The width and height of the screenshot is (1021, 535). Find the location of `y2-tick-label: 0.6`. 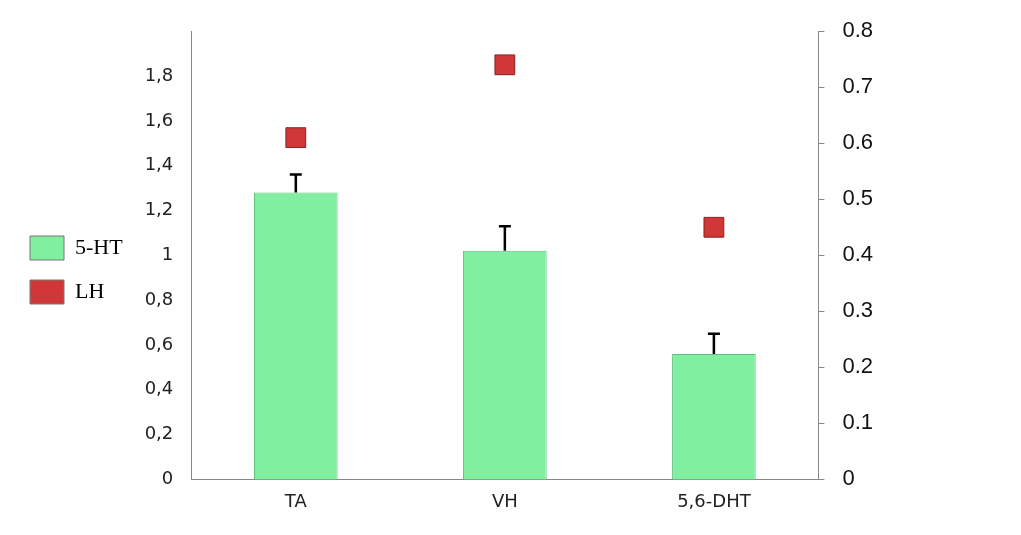

y2-tick-label: 0.6 is located at coordinates (858, 142).